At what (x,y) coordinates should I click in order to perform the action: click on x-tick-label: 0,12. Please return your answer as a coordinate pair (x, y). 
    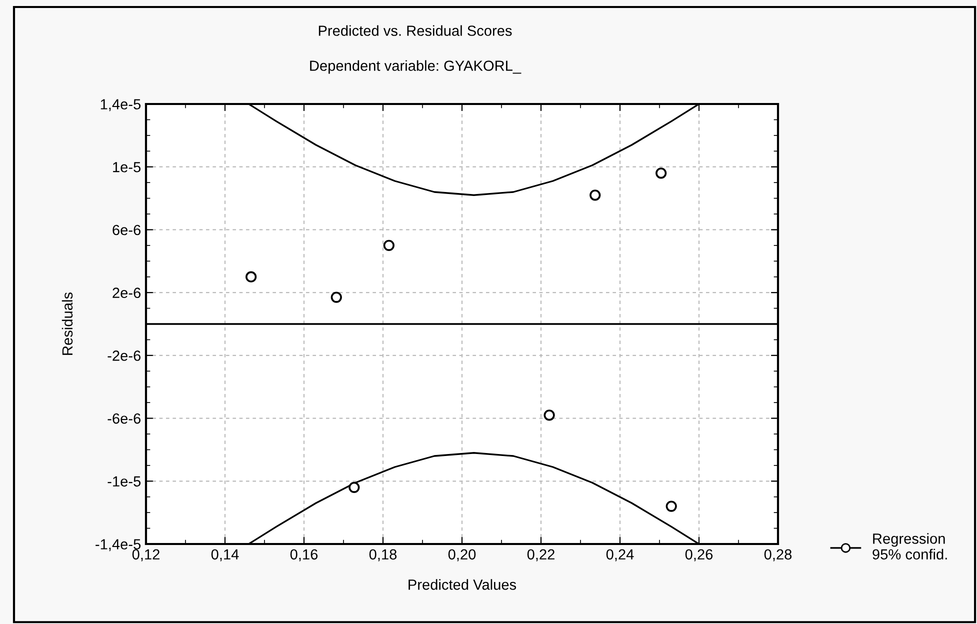
    Looking at the image, I should click on (146, 555).